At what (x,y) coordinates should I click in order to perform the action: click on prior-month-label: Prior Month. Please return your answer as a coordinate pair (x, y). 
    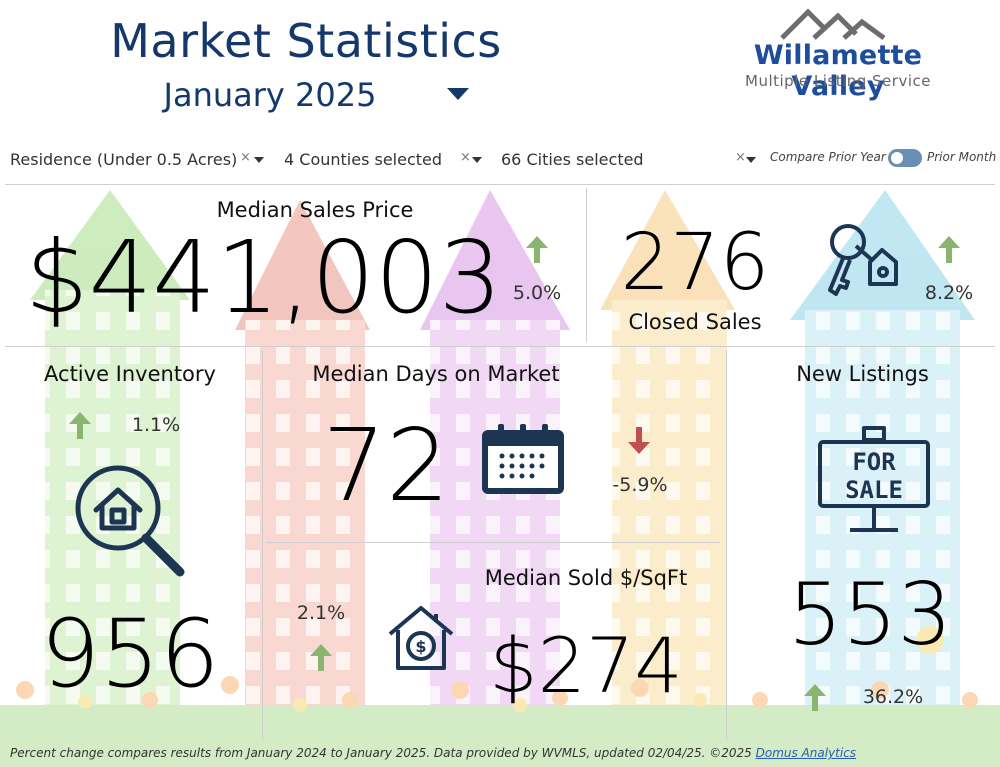
    Looking at the image, I should click on (962, 157).